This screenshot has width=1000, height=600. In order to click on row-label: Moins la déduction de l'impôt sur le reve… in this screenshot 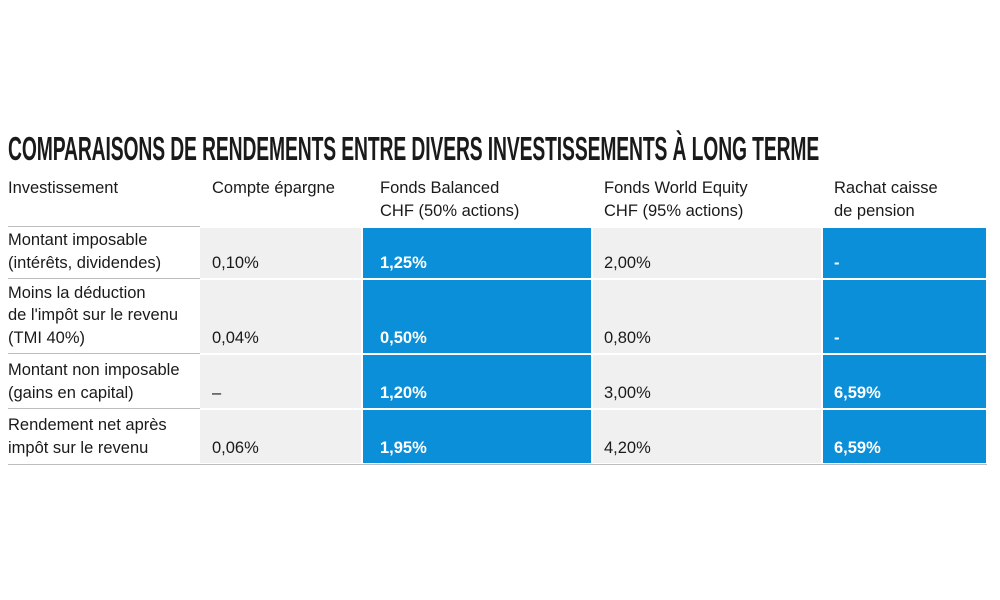, I will do `click(104, 316)`.